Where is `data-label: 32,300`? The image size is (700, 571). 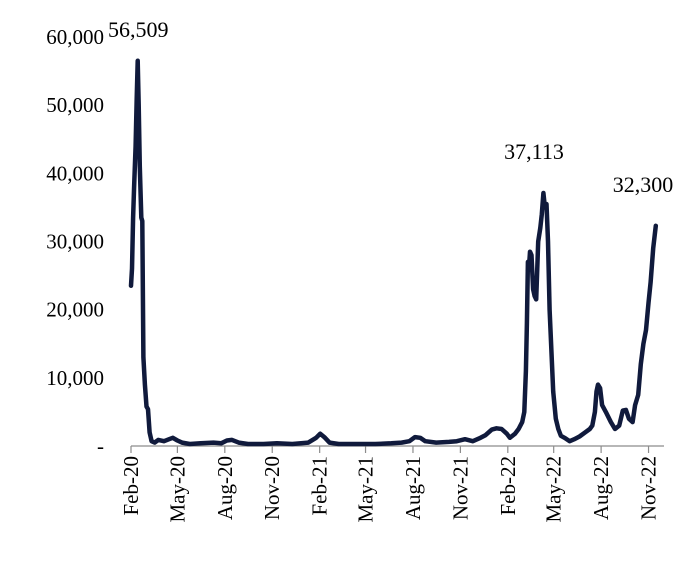
data-label: 32,300 is located at coordinates (643, 184).